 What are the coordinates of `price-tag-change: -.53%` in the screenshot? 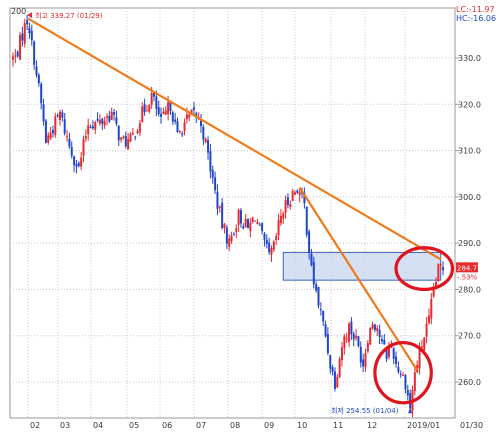 It's located at (467, 277).